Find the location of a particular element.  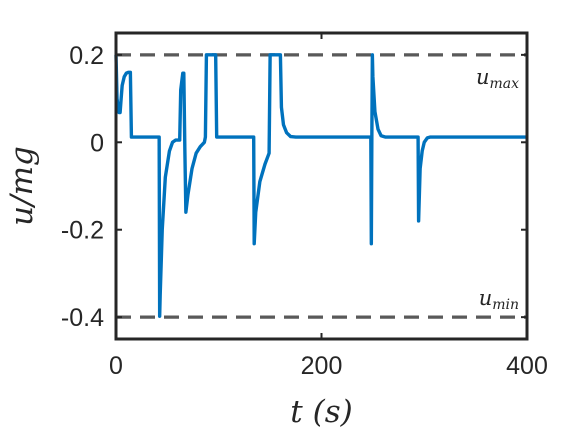

reference-label-subscript: min is located at coordinates (505, 305).